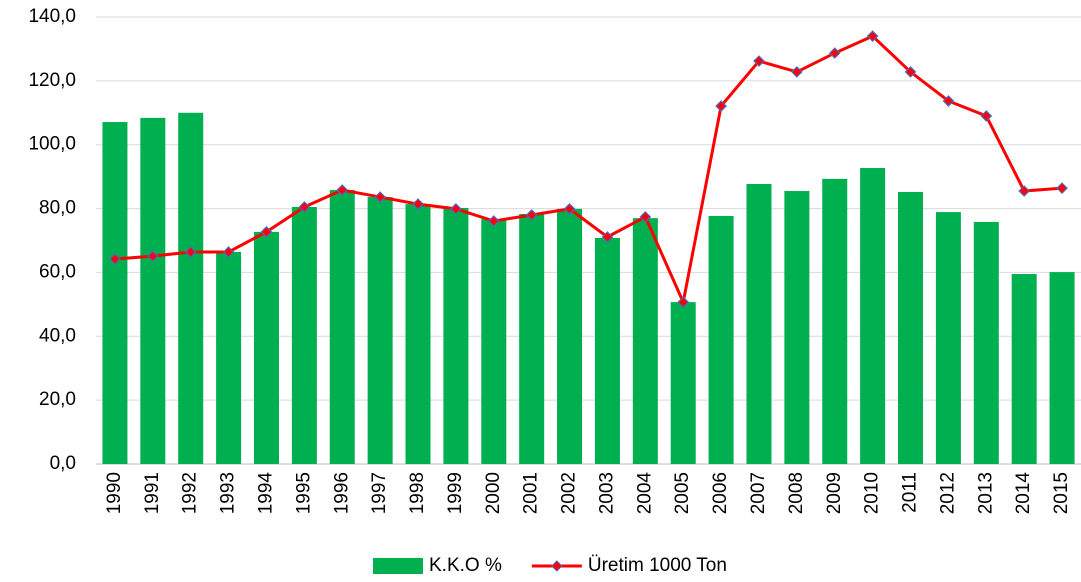 This screenshot has height=582, width=1081. I want to click on x-tick-label: 1993, so click(228, 493).